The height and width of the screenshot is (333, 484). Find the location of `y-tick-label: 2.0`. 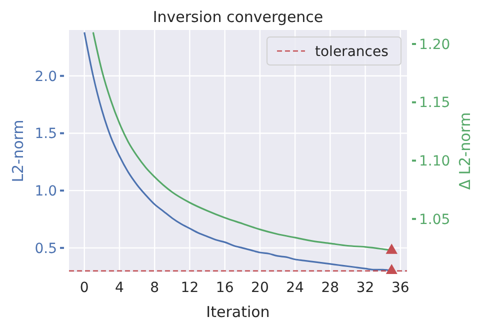

y-tick-label: 2.0 is located at coordinates (45, 76).